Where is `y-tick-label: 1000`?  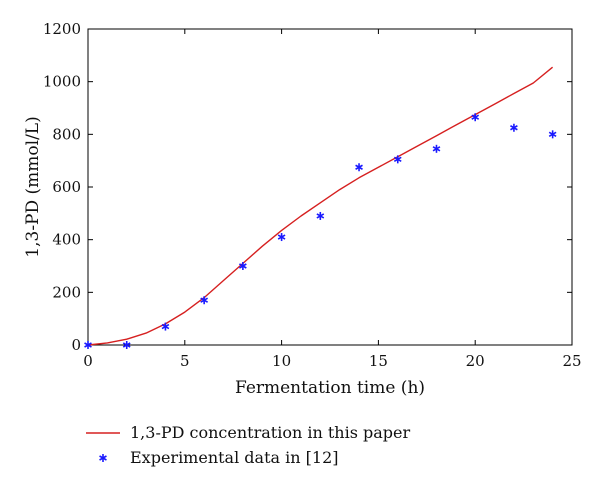
y-tick-label: 1000 is located at coordinates (62, 82).